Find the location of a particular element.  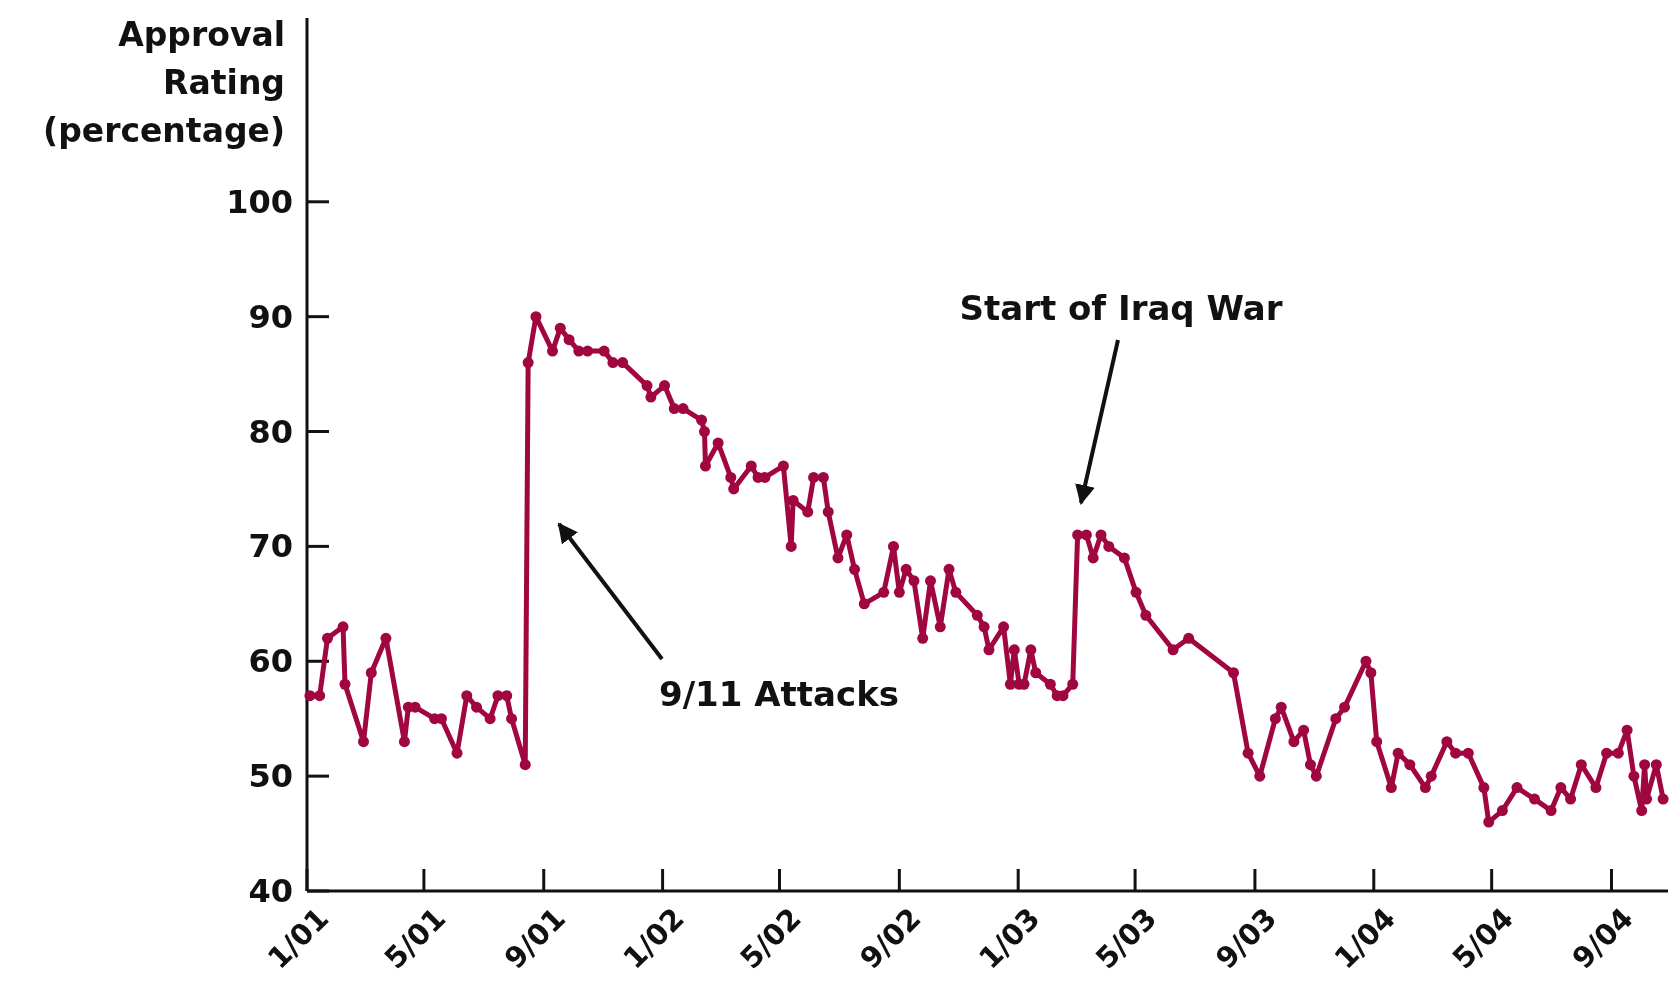

y-tick-label: 40 is located at coordinates (270, 891).